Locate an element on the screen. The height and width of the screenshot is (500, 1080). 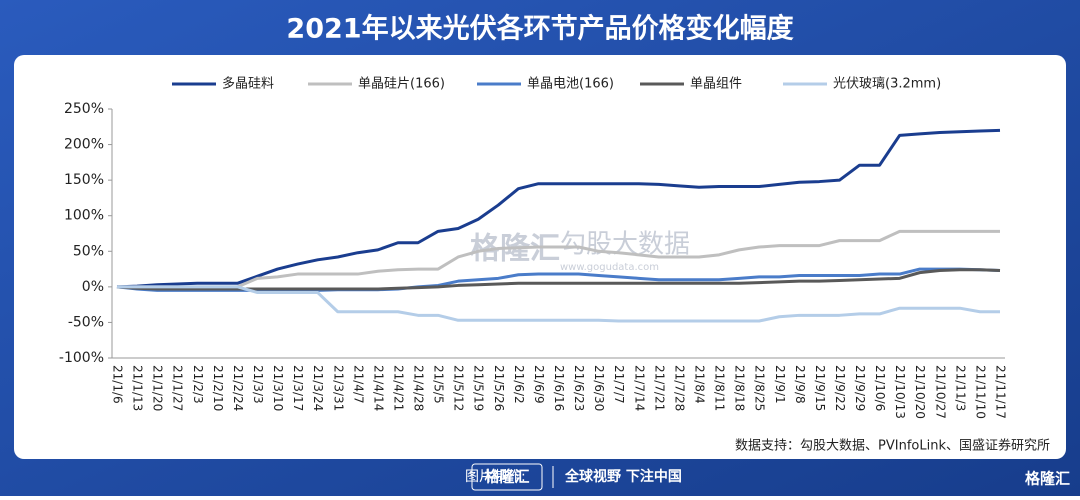
legend-label: 单晶硅片(166) is located at coordinates (401, 84).